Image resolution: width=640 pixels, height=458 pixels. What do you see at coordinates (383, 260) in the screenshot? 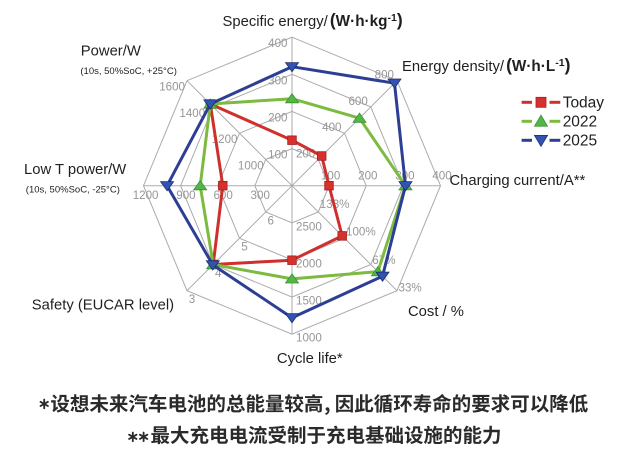
I see `svg-text: 67%` at bounding box center [383, 260].